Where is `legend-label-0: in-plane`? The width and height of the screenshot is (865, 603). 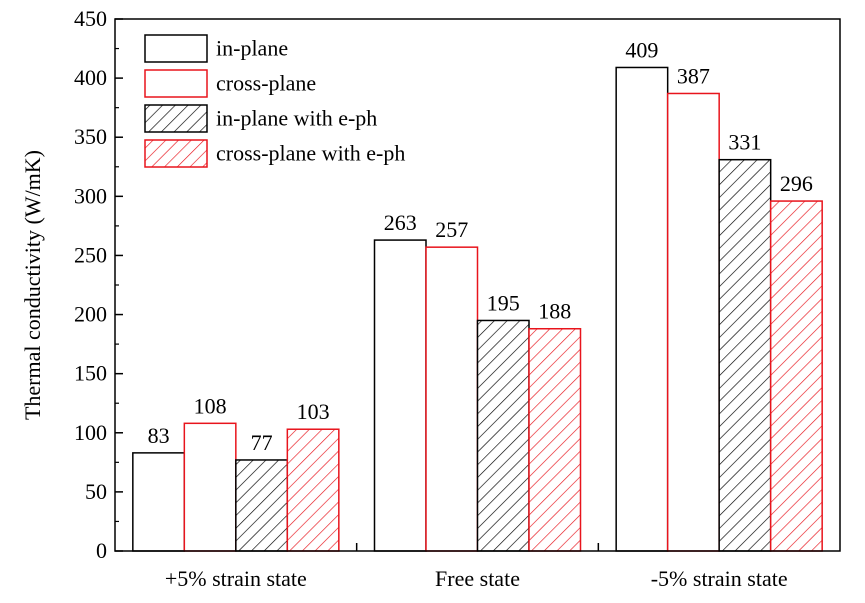
legend-label-0: in-plane is located at coordinates (252, 48).